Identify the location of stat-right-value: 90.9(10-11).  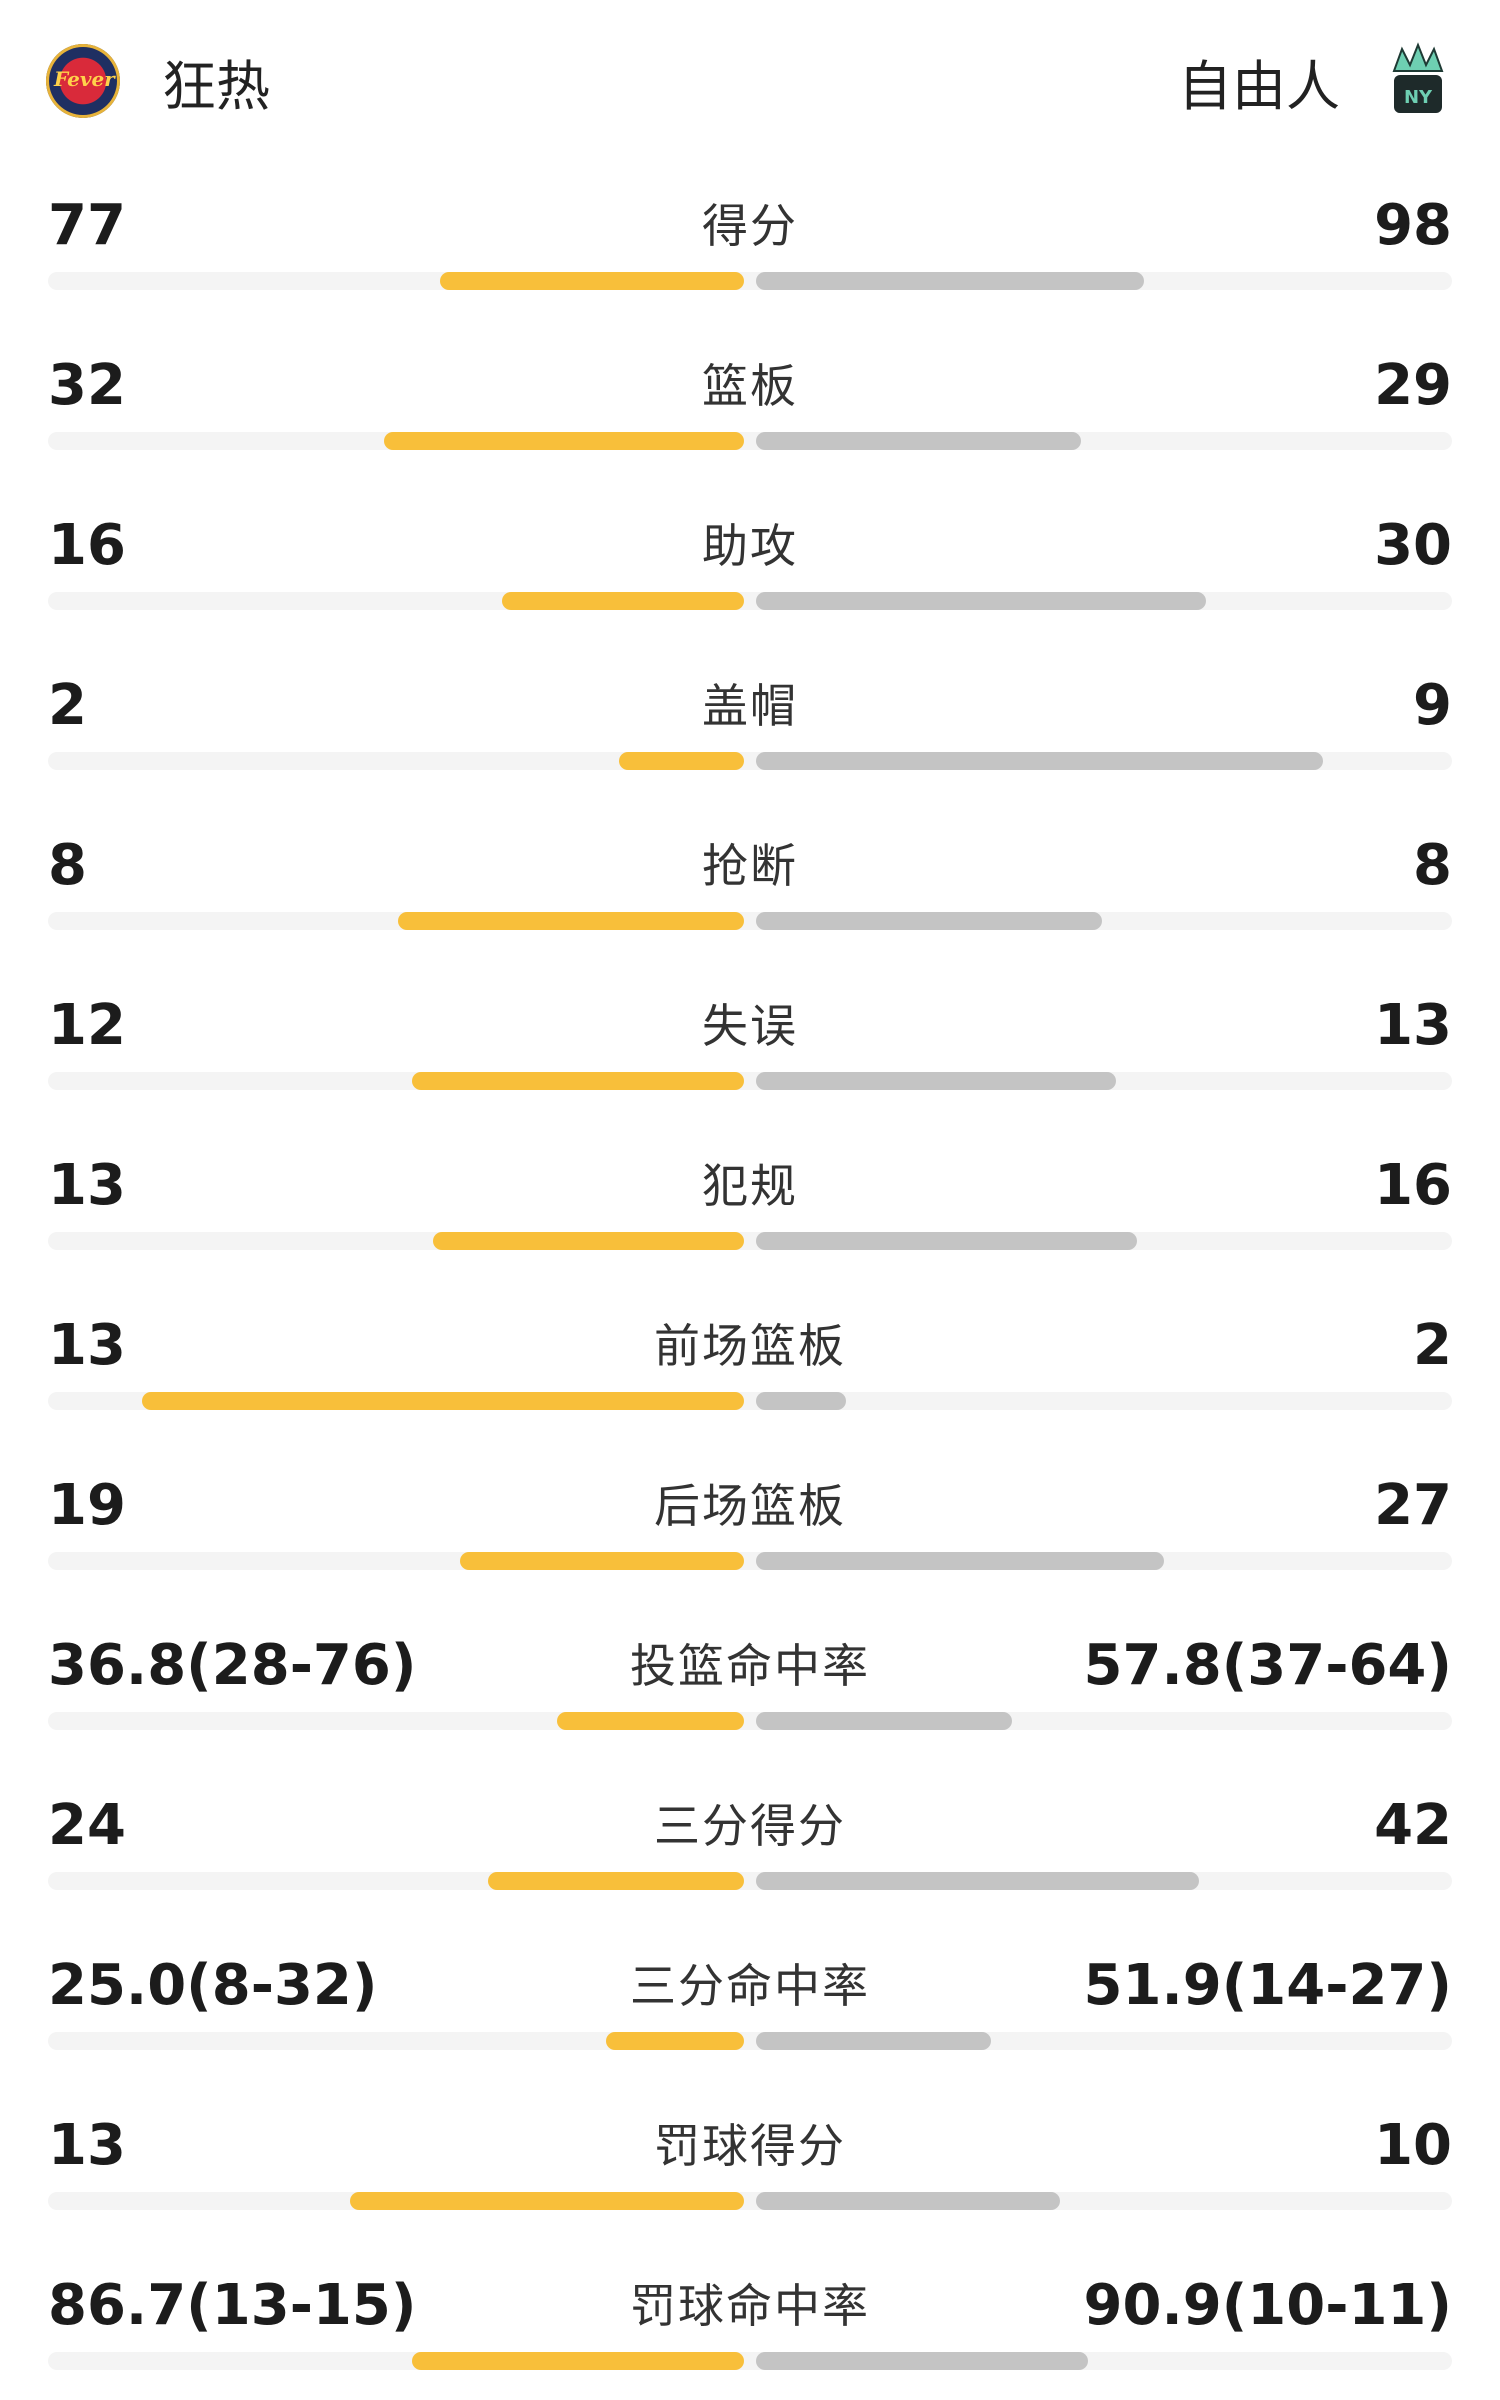
(1267, 2305).